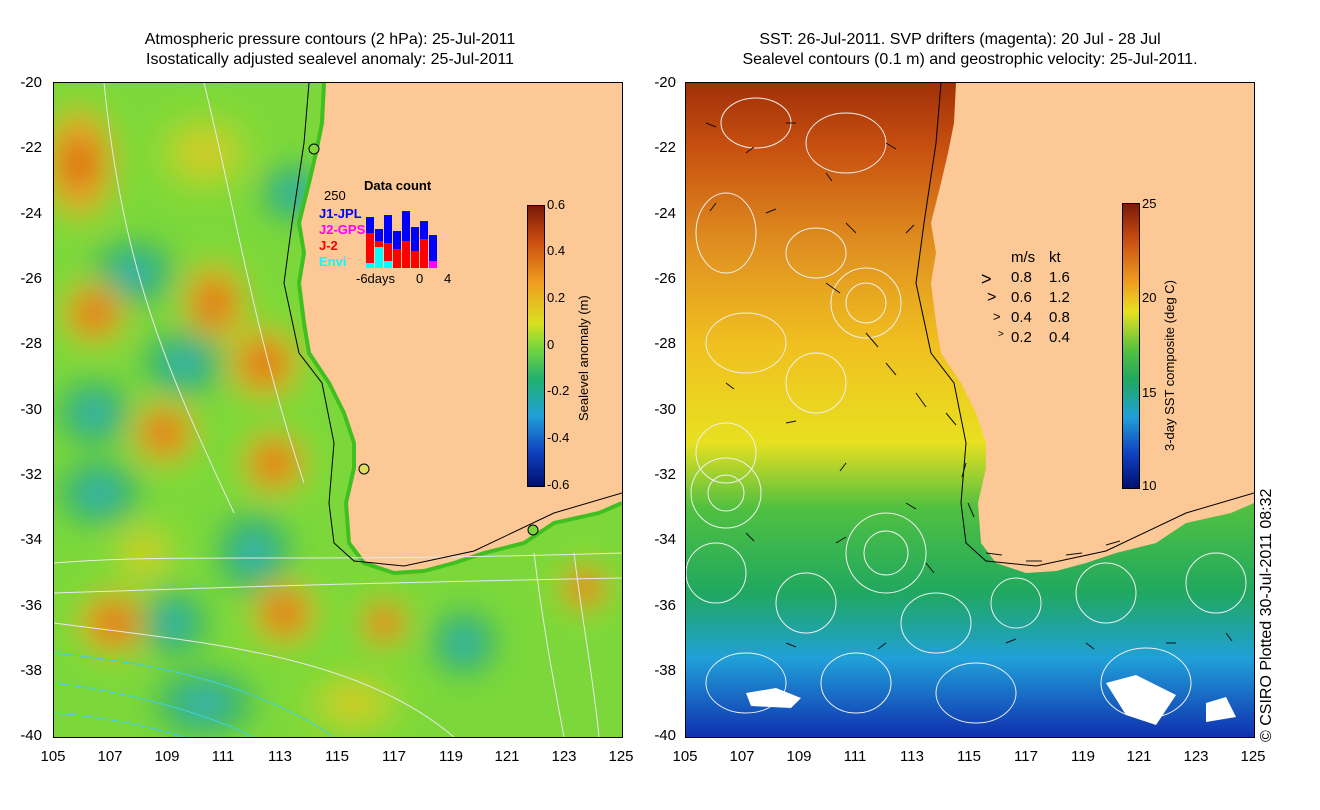 The height and width of the screenshot is (810, 1320). Describe the element at coordinates (1149, 392) in the screenshot. I see `sst-tick-15: 15` at that location.